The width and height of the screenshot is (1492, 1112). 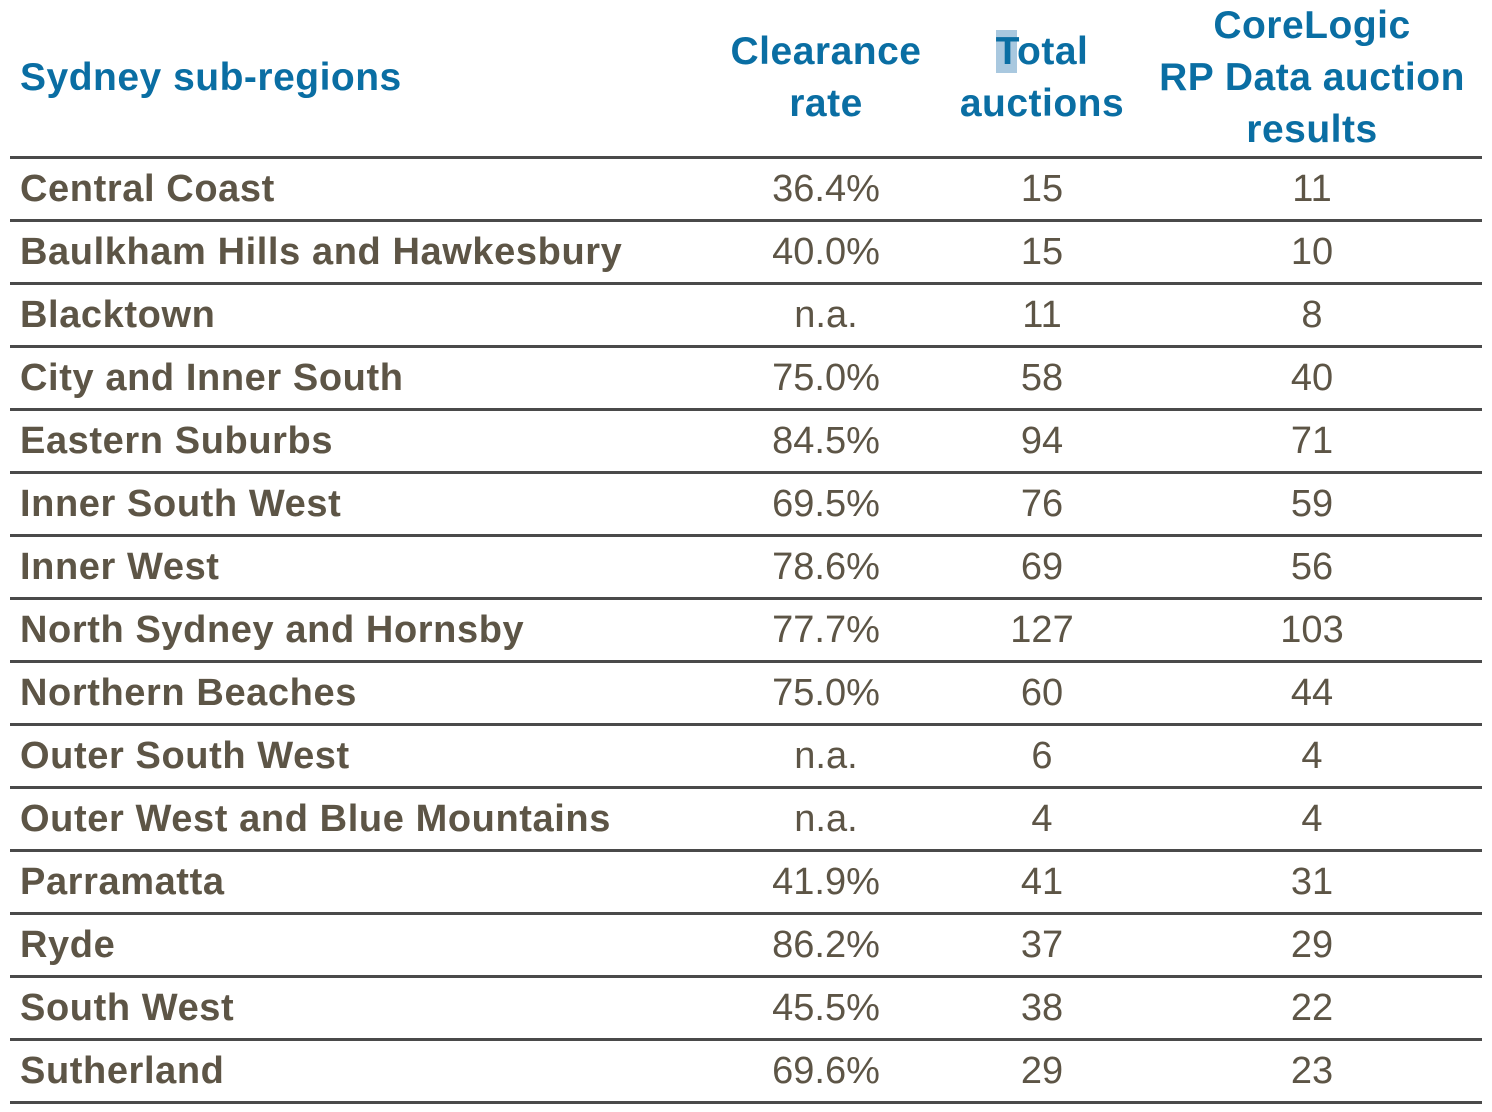 What do you see at coordinates (1042, 103) in the screenshot?
I see `header-total-line2: auctions` at bounding box center [1042, 103].